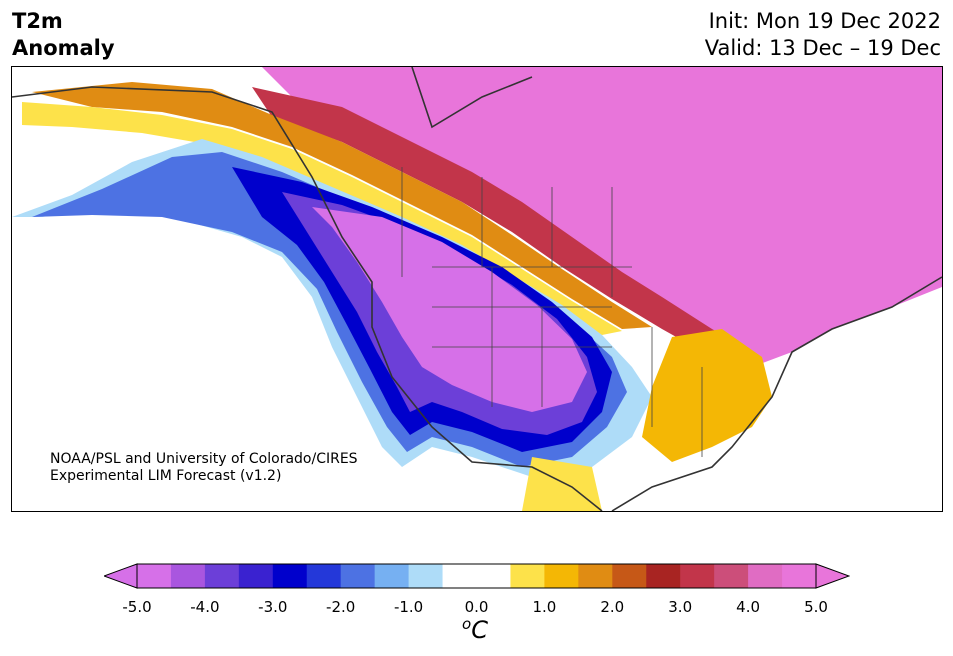 The image size is (953, 656). I want to click on title-line-1: T2m, so click(37, 21).